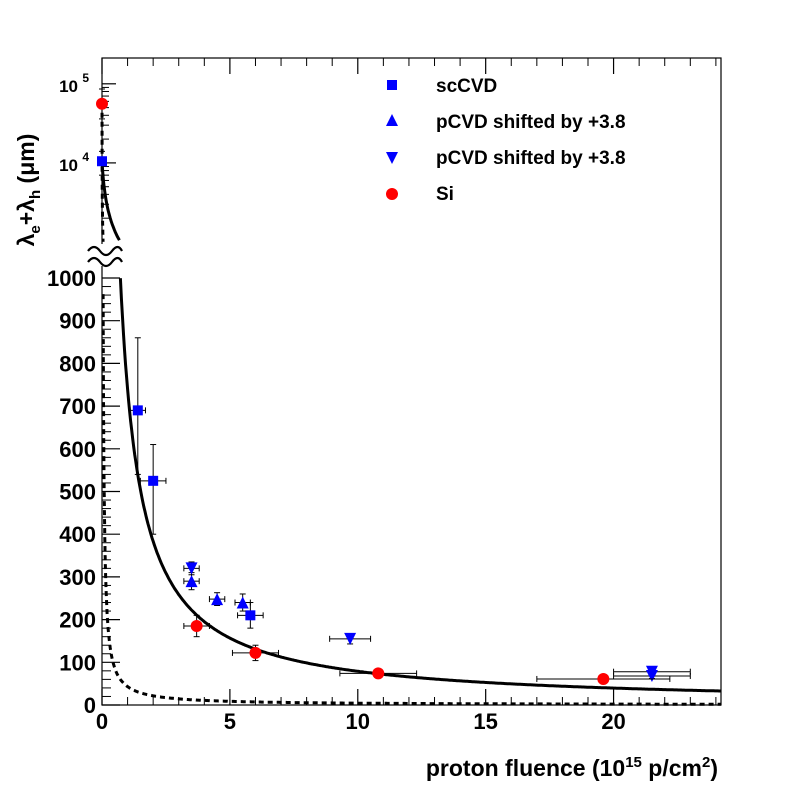  Describe the element at coordinates (572, 767) in the screenshot. I see `x-axis-title: proton fluence (1015 p/cm2)` at that location.